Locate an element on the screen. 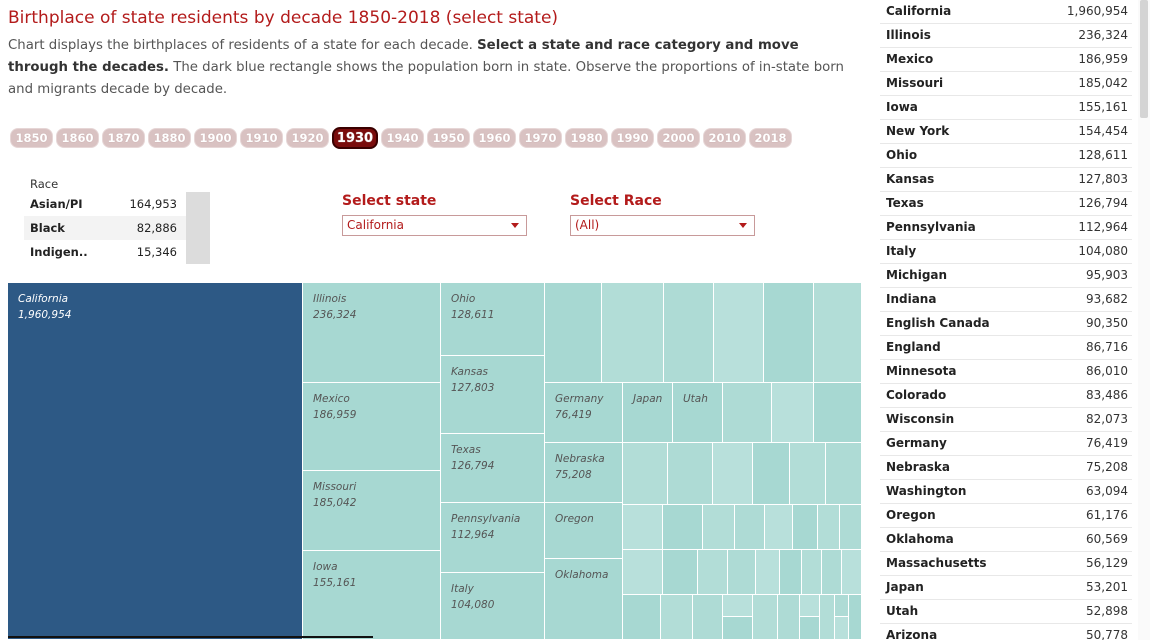 The width and height of the screenshot is (1150, 640). decade-button-2000: 2000 is located at coordinates (678, 138).